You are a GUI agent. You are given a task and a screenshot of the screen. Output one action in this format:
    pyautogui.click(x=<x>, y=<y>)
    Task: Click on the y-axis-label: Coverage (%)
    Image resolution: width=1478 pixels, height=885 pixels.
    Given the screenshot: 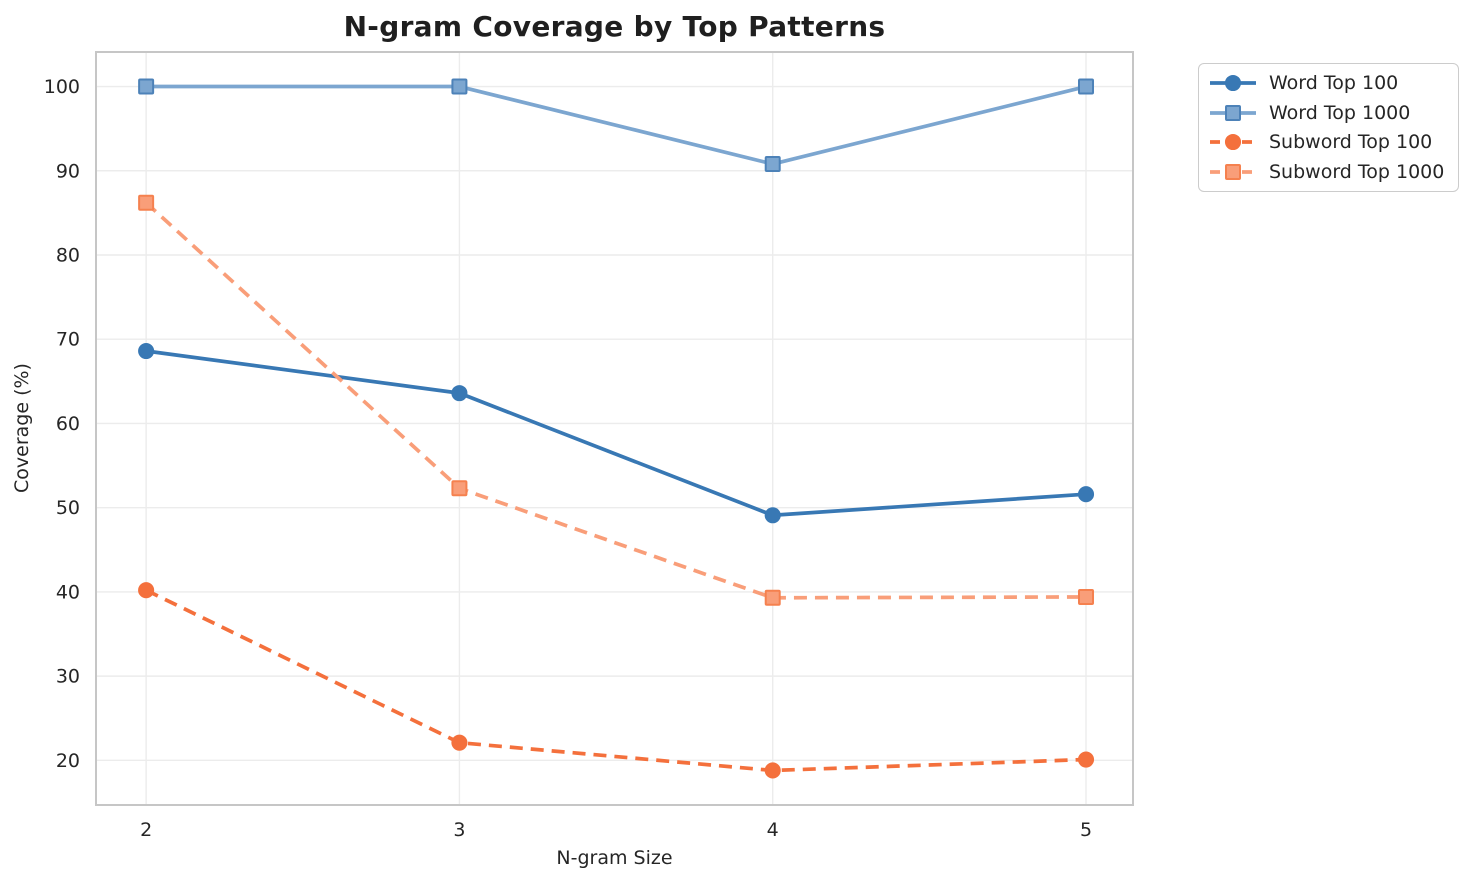 What is the action you would take?
    pyautogui.click(x=22, y=428)
    